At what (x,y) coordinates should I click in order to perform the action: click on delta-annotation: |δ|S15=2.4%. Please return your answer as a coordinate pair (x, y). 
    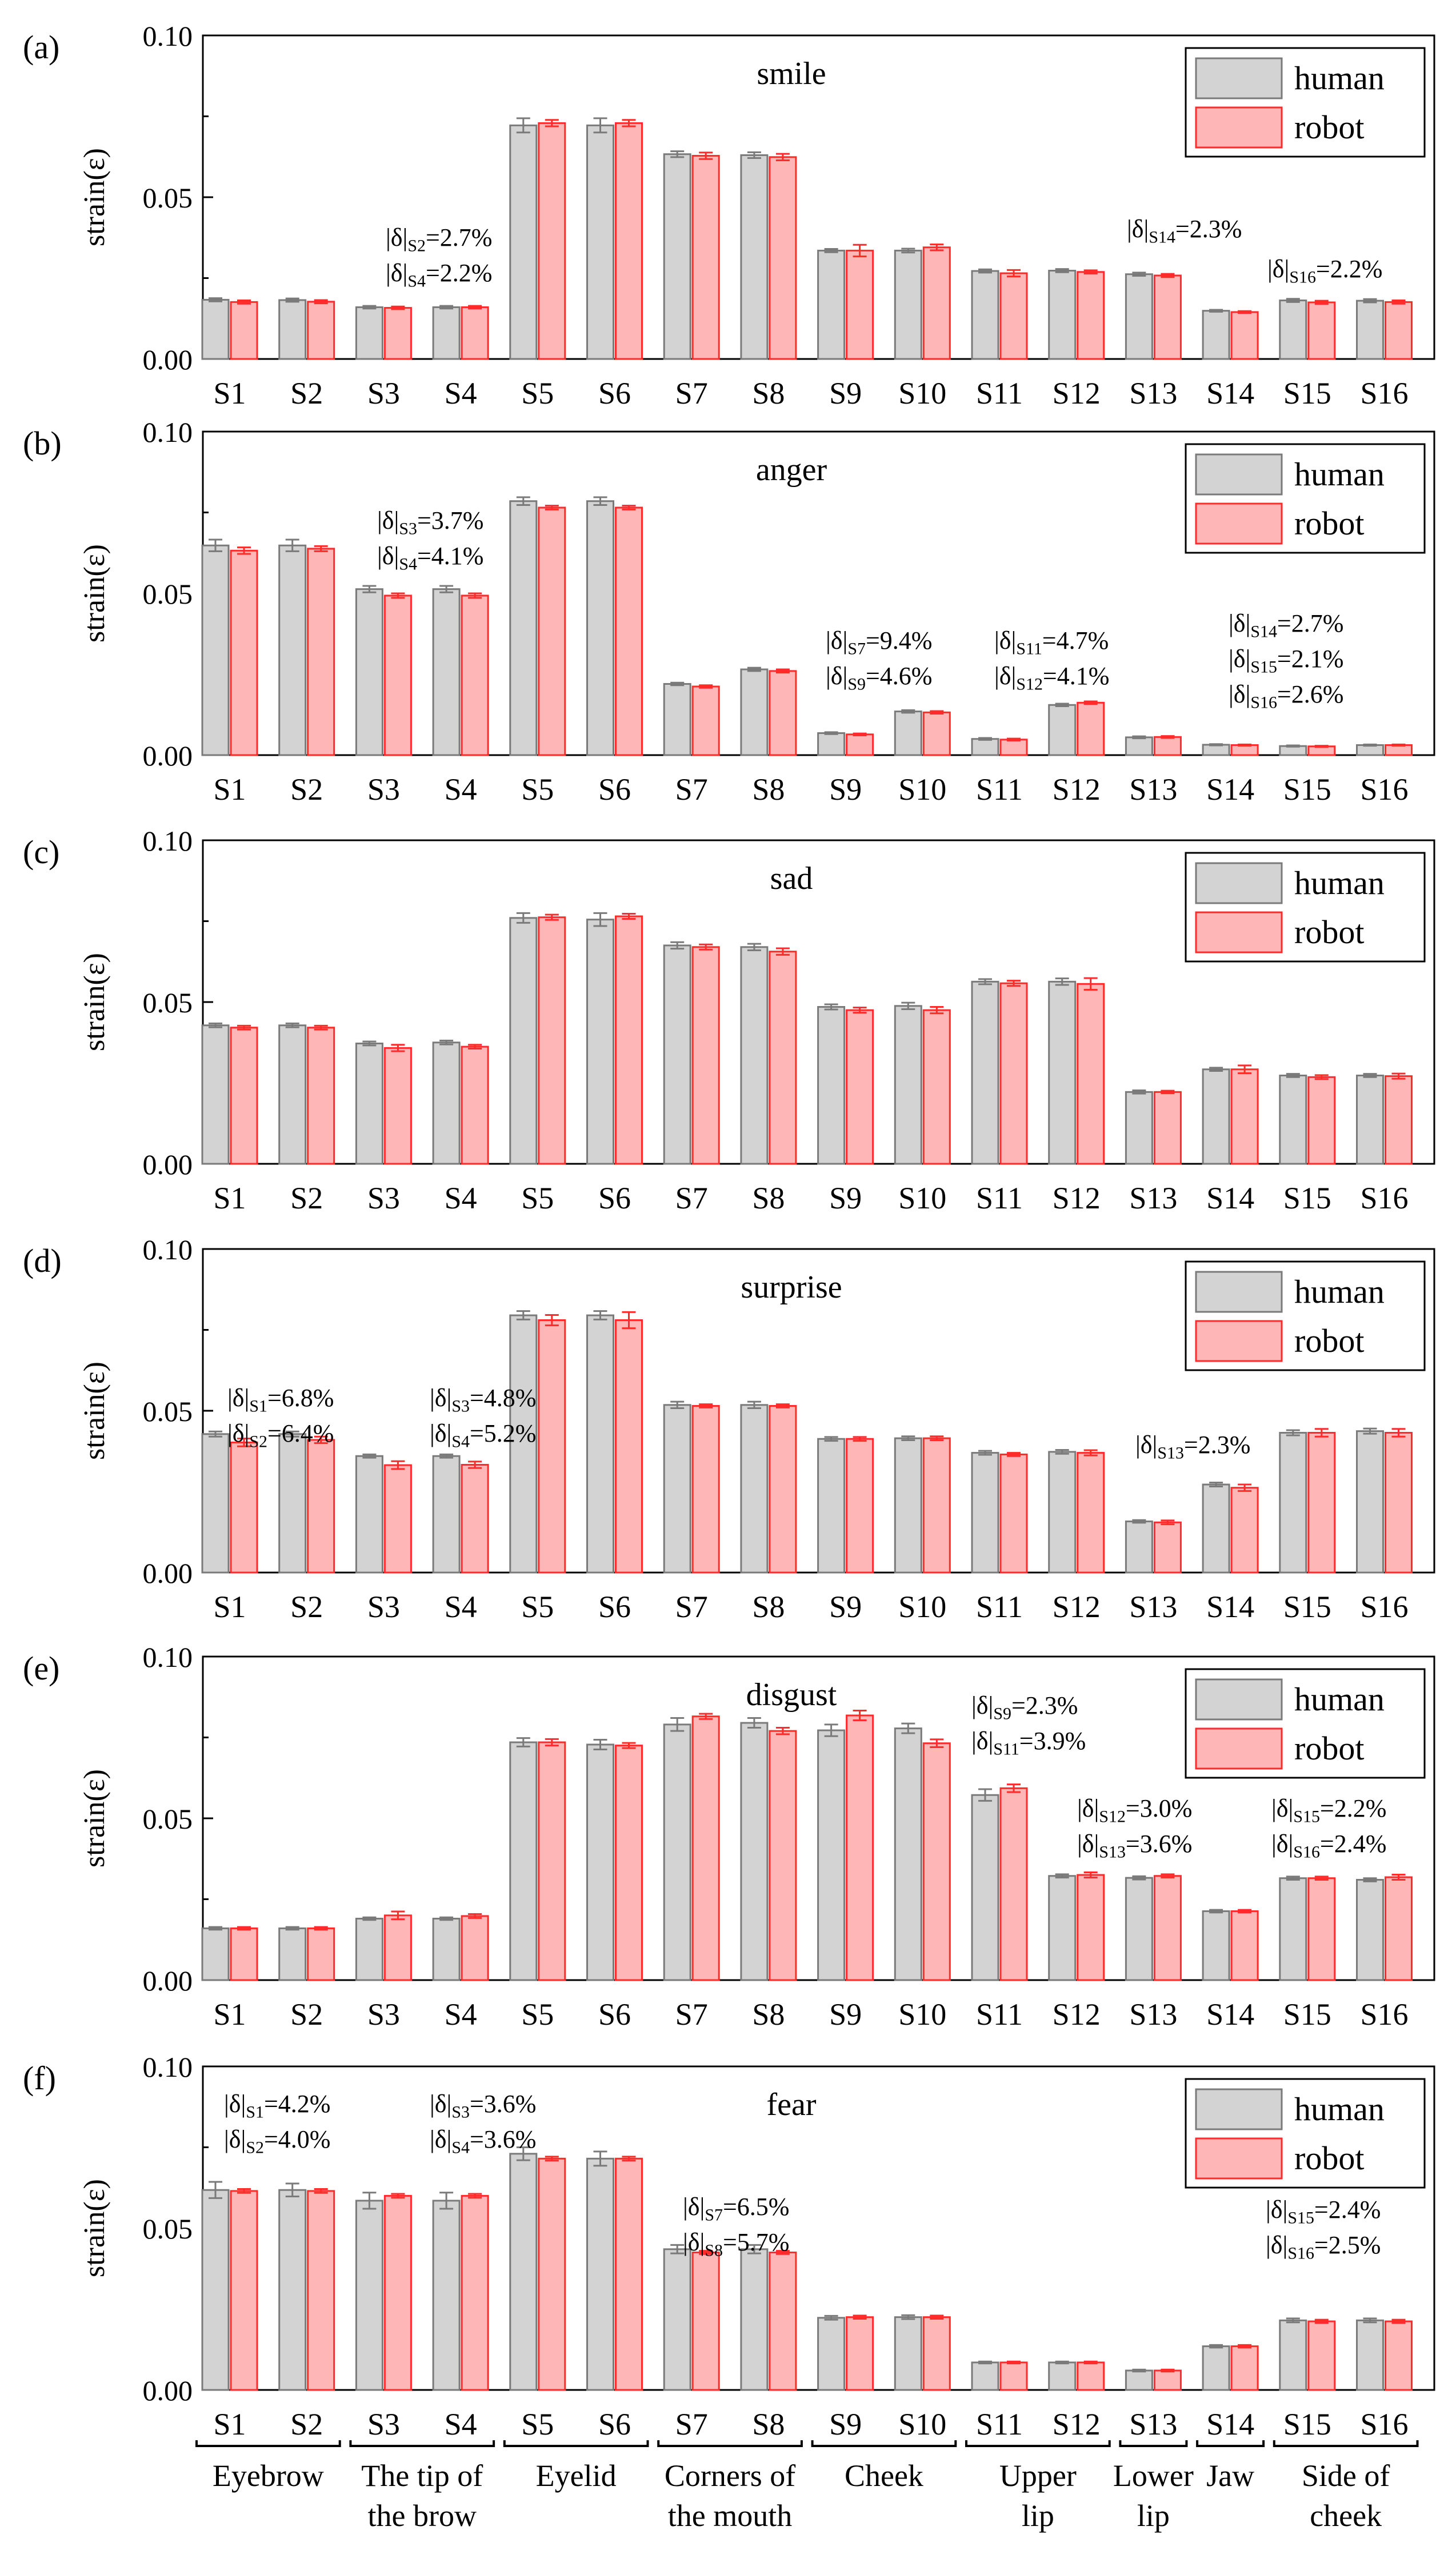
    Looking at the image, I should click on (1323, 2212).